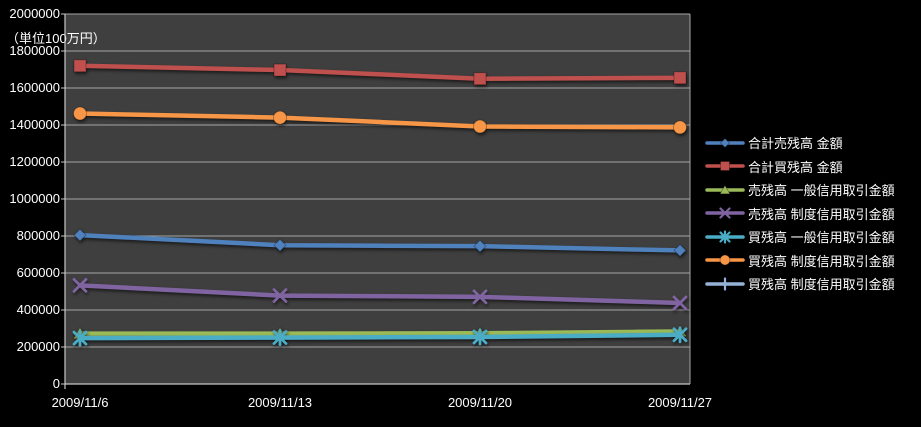 The width and height of the screenshot is (921, 427). I want to click on legend-item: 買残高 一般信用取引金額, so click(800, 237).